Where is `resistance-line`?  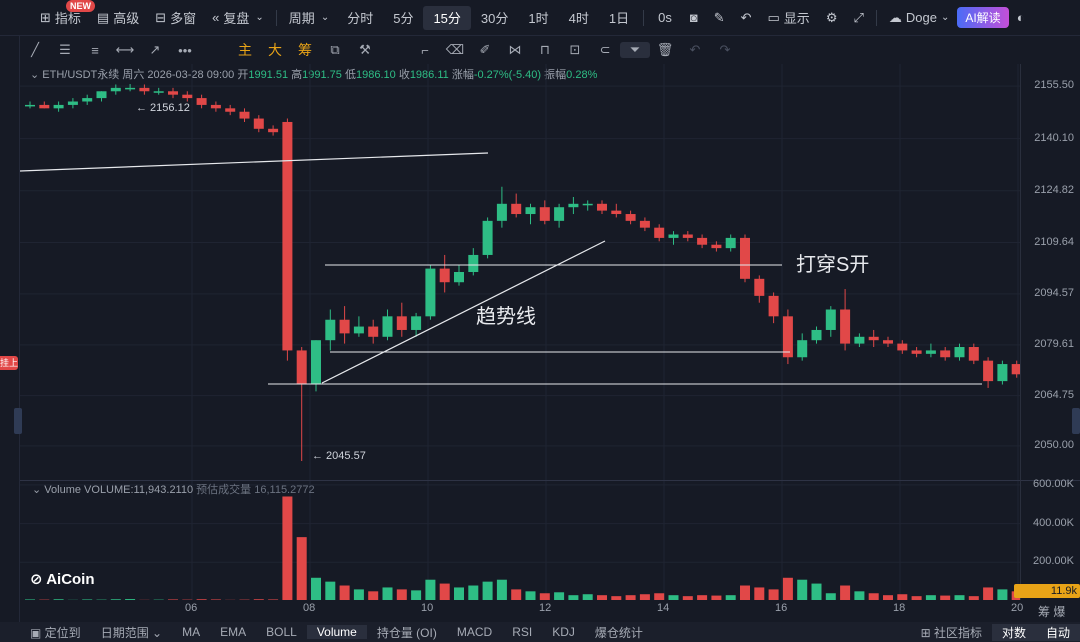 resistance-line is located at coordinates (254, 162).